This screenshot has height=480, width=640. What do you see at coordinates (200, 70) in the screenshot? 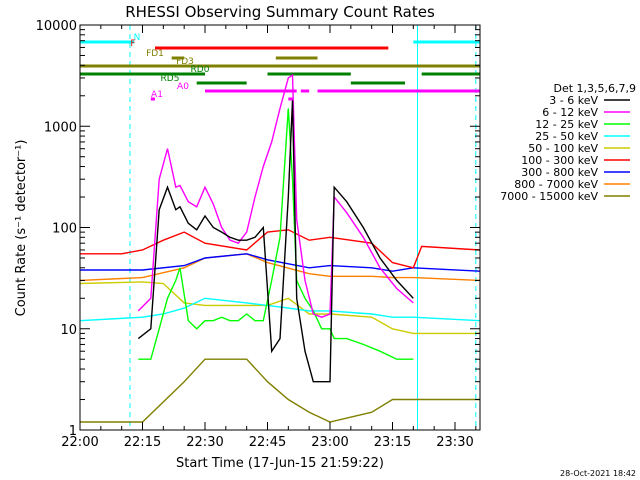
I see `flag-label-rd0: RD0` at bounding box center [200, 70].